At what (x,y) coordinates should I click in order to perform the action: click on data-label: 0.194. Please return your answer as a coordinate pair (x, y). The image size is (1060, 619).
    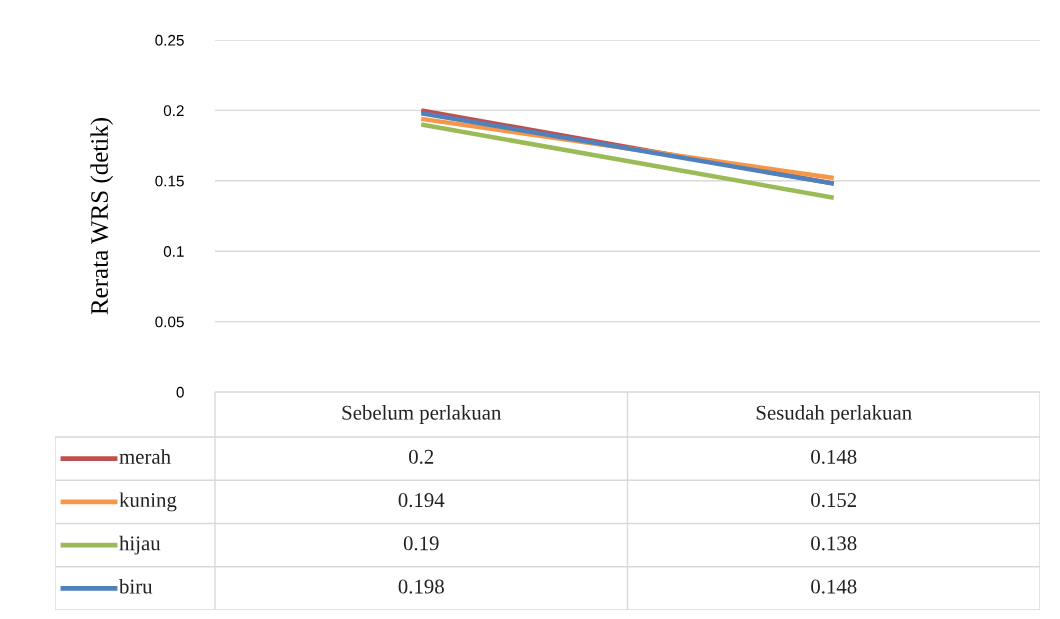
    Looking at the image, I should click on (421, 500).